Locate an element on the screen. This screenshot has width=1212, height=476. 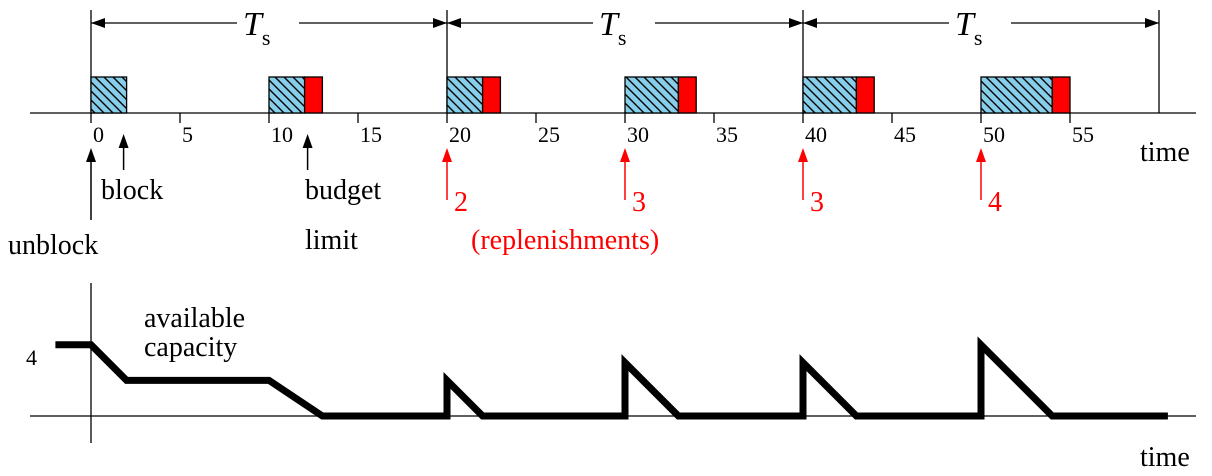
timeline-tick-label: 0 is located at coordinates (98, 134).